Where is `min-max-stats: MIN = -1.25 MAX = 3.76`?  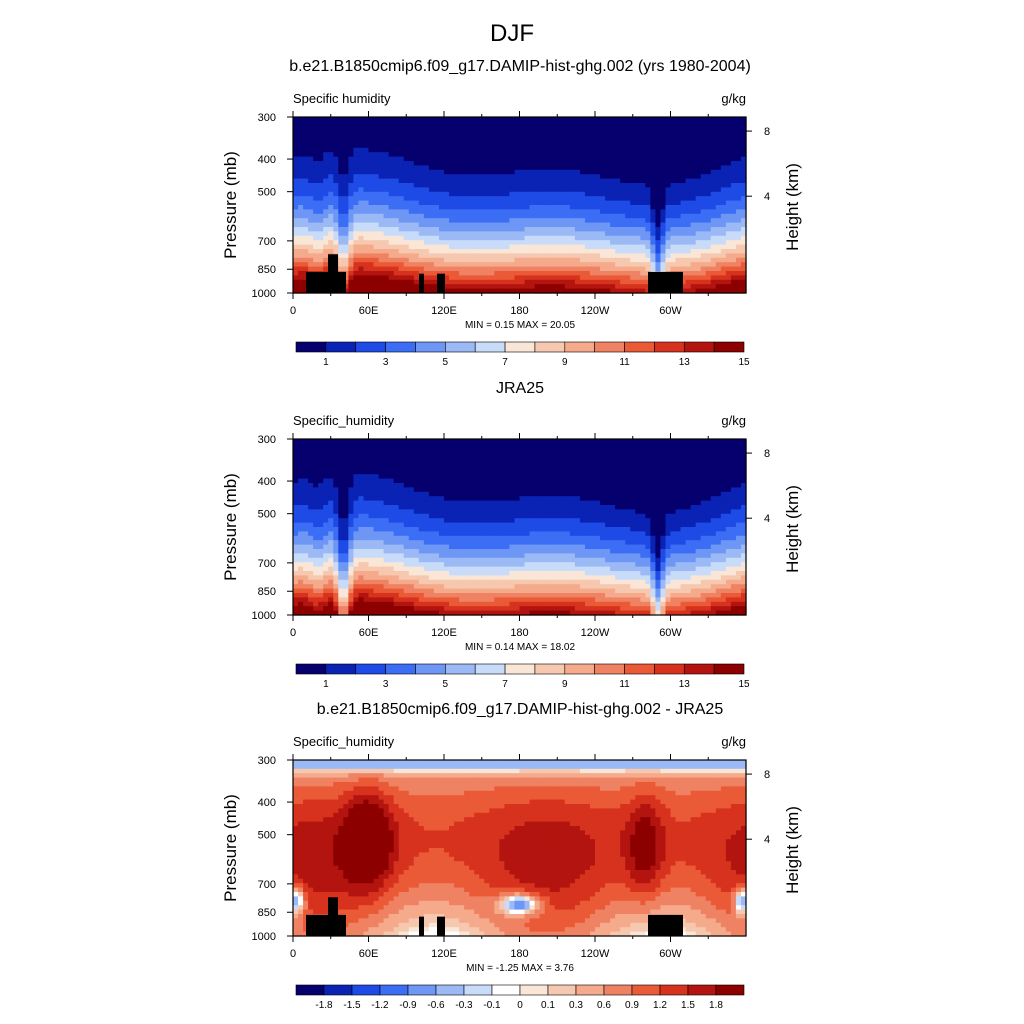
min-max-stats: MIN = -1.25 MAX = 3.76 is located at coordinates (520, 968).